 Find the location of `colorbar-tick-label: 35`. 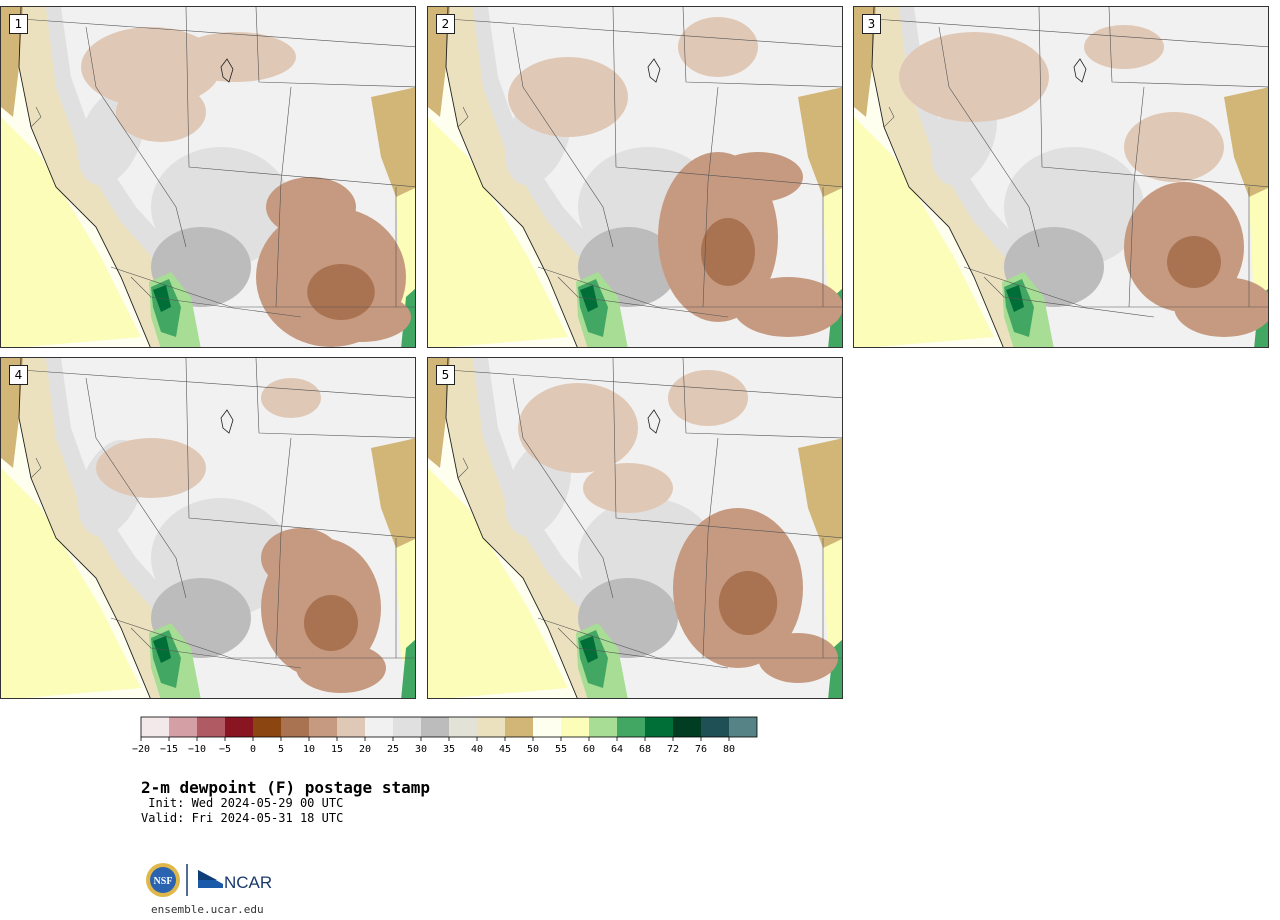

colorbar-tick-label: 35 is located at coordinates (449, 749).